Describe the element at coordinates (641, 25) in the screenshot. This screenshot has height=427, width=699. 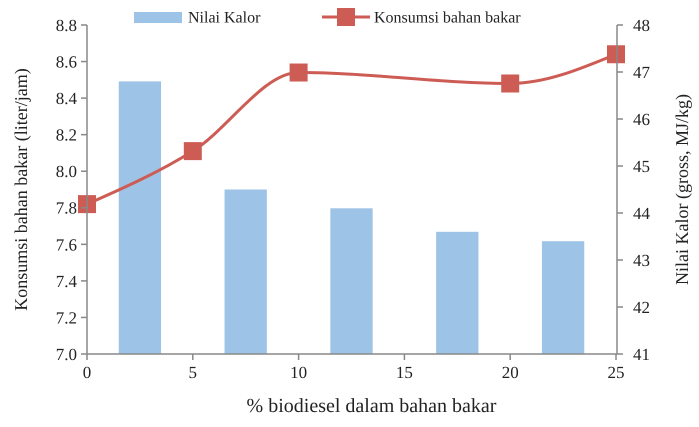
I see `y2-tick-label: 48` at that location.